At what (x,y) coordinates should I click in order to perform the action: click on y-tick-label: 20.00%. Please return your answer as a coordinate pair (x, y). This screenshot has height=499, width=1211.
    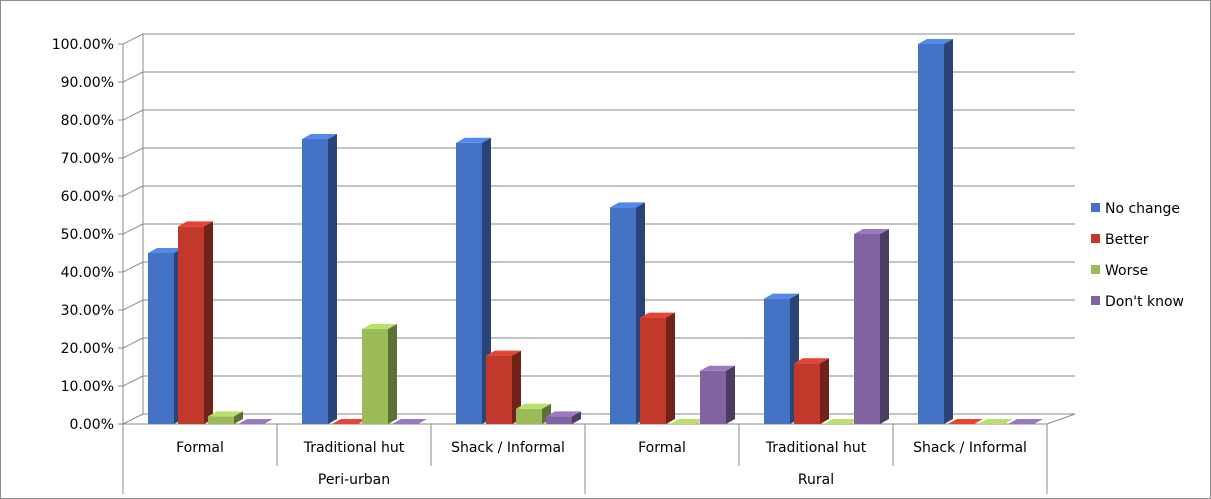
    Looking at the image, I should click on (87, 349).